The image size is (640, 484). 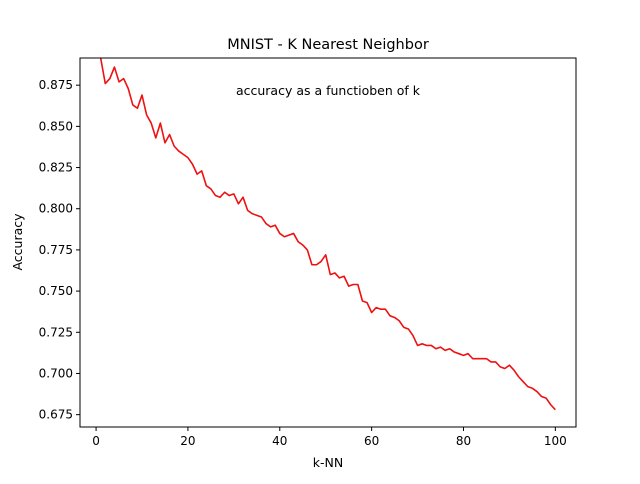 What do you see at coordinates (56, 291) in the screenshot?
I see `y-tick-label: 0.750` at bounding box center [56, 291].